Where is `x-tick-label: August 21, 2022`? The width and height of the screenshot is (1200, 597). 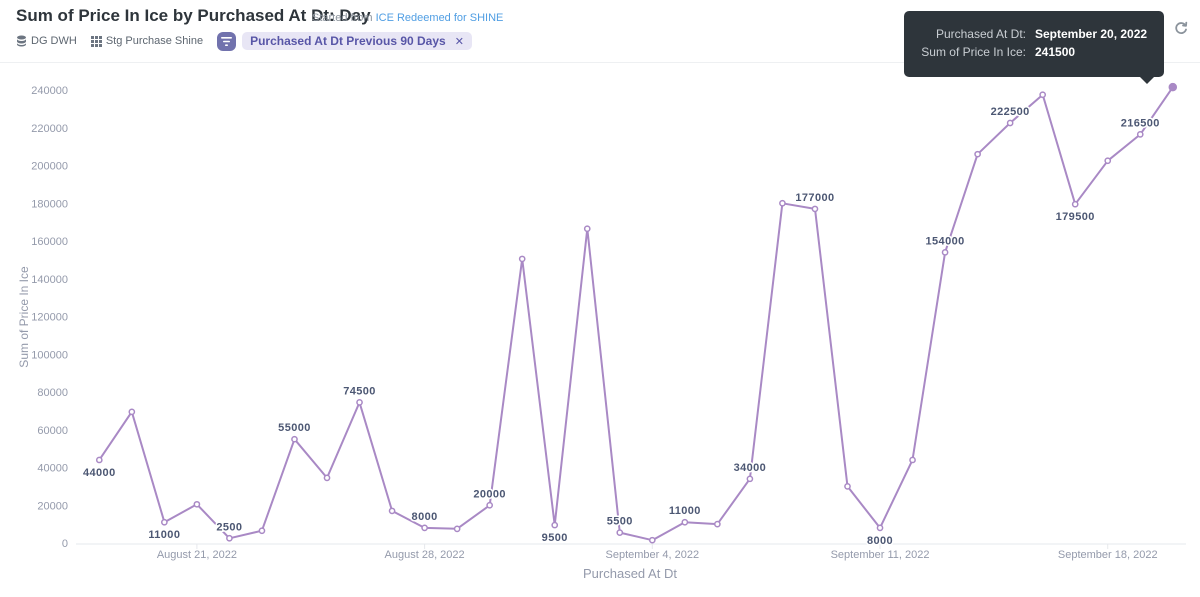 x-tick-label: August 21, 2022 is located at coordinates (197, 555).